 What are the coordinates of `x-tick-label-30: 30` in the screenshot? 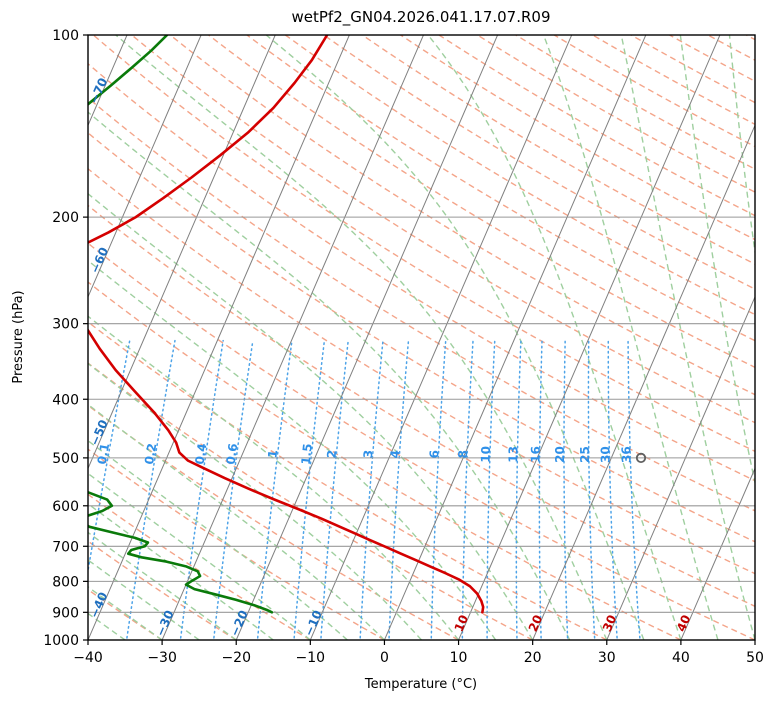 It's located at (607, 658).